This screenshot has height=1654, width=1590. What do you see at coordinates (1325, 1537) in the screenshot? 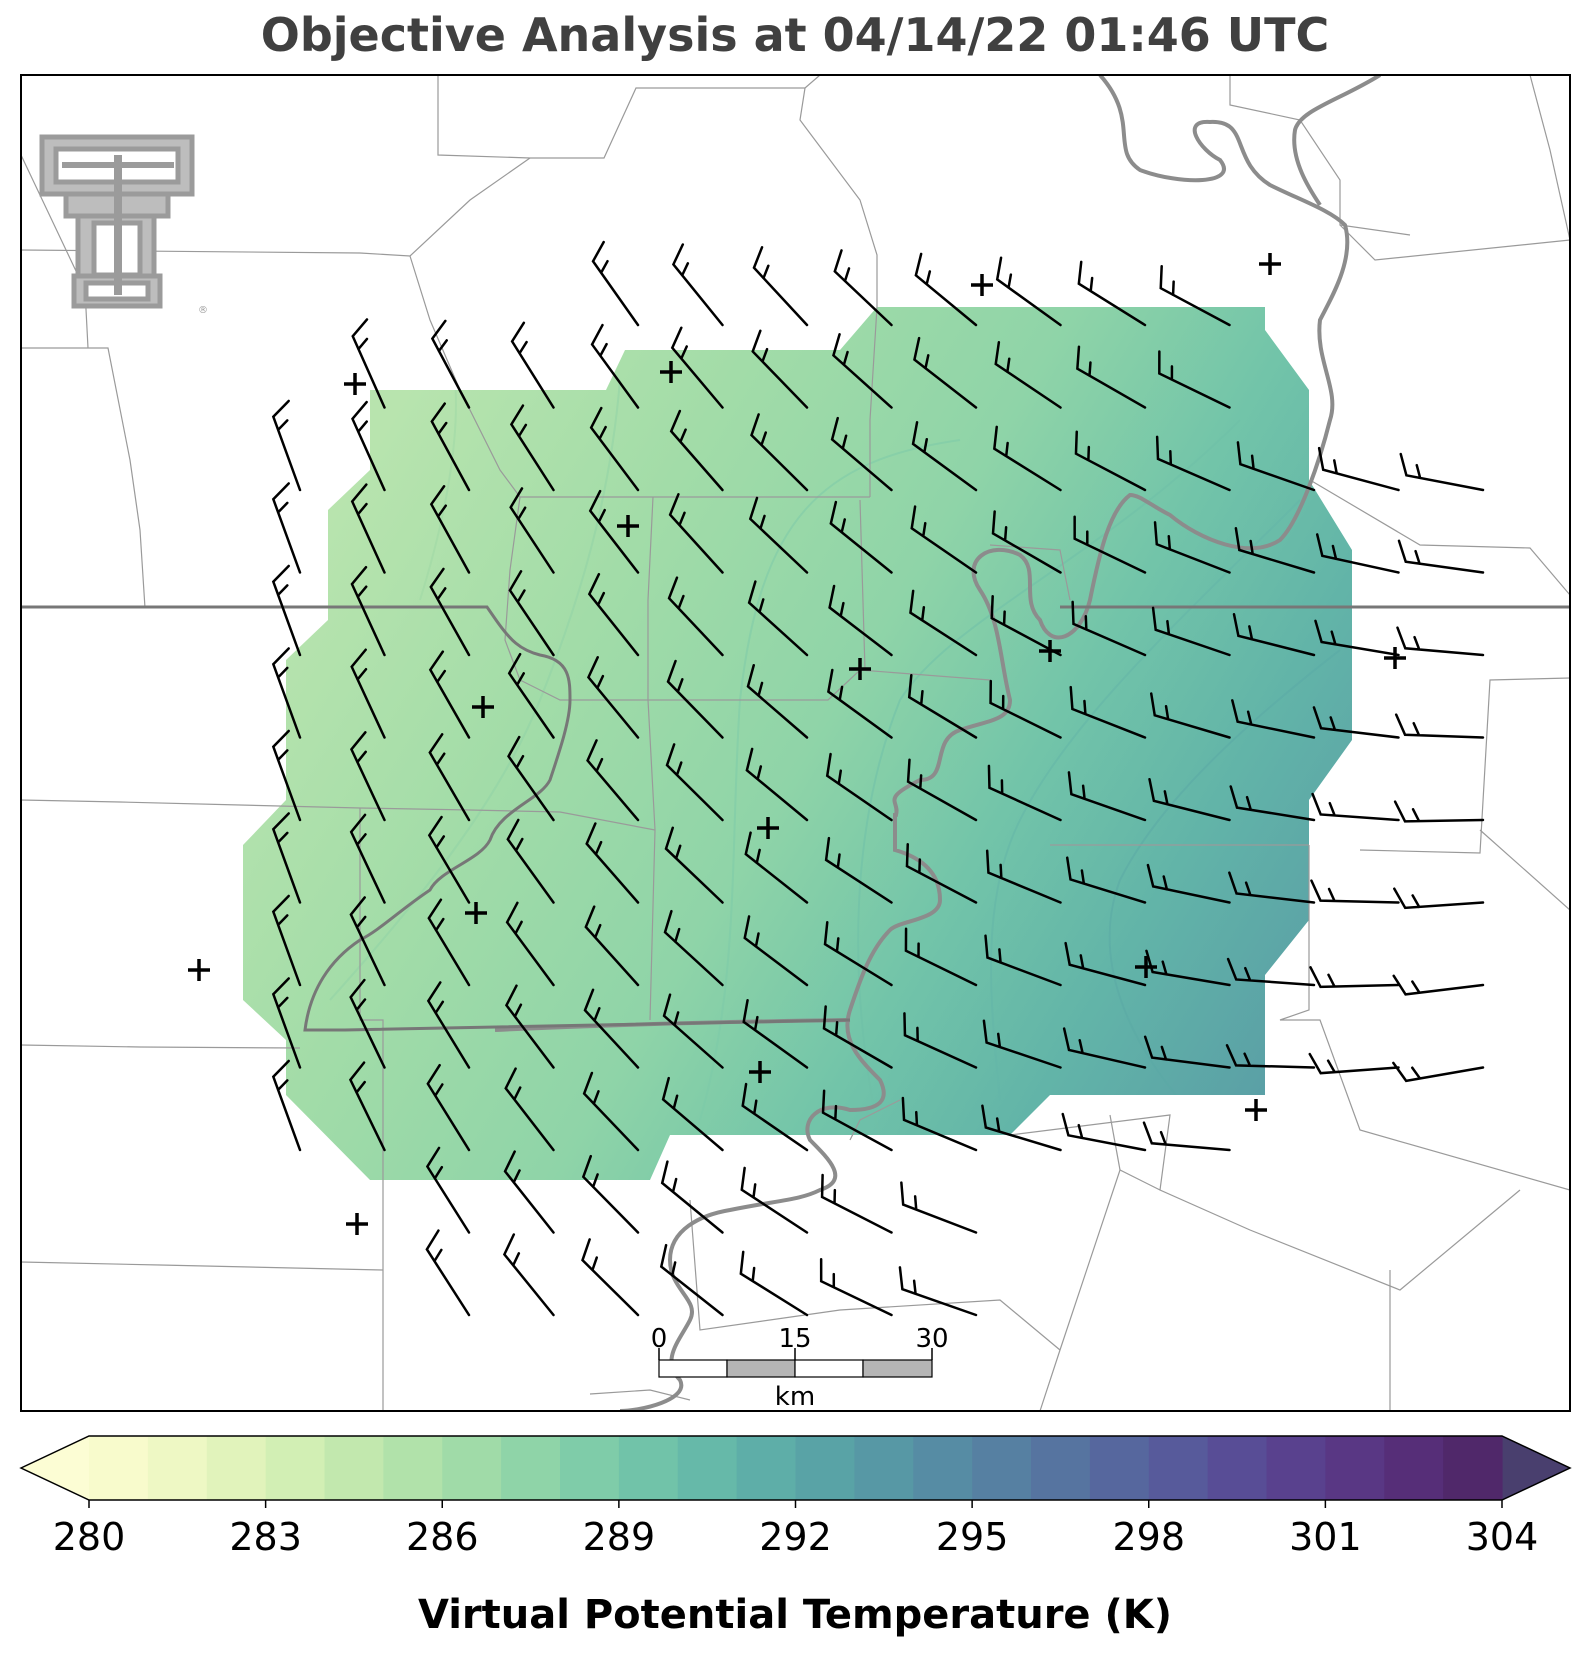
I see `colorbar-tick-label: 301` at bounding box center [1325, 1537].